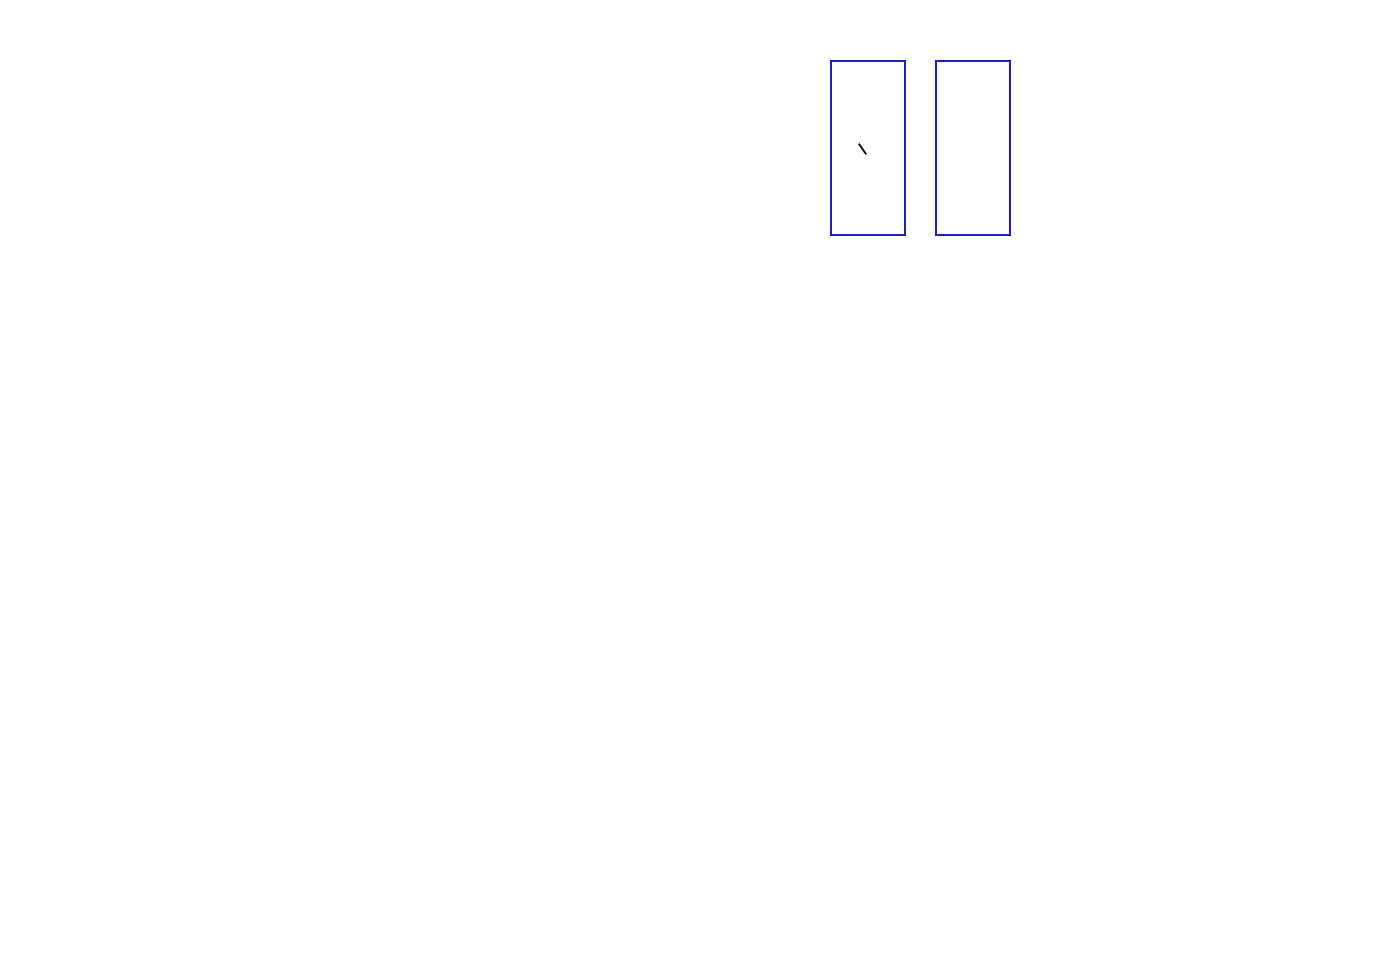  I want to click on lineflux-map-overlay, so click(320, 615).